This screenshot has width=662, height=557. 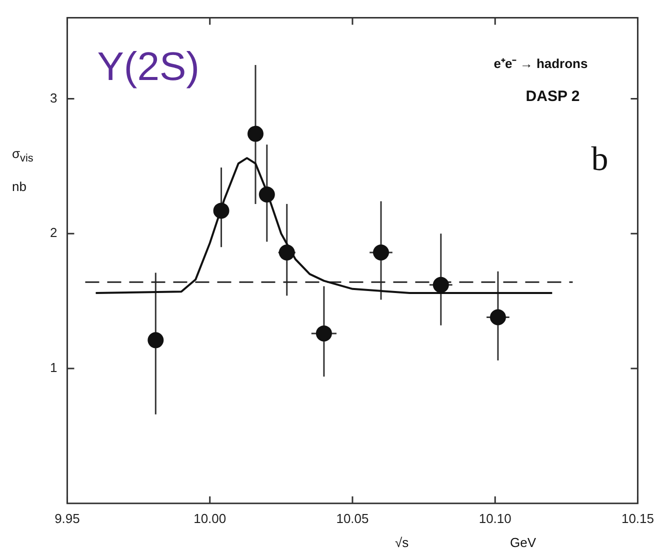 What do you see at coordinates (54, 232) in the screenshot?
I see `y-tick-label: 2` at bounding box center [54, 232].